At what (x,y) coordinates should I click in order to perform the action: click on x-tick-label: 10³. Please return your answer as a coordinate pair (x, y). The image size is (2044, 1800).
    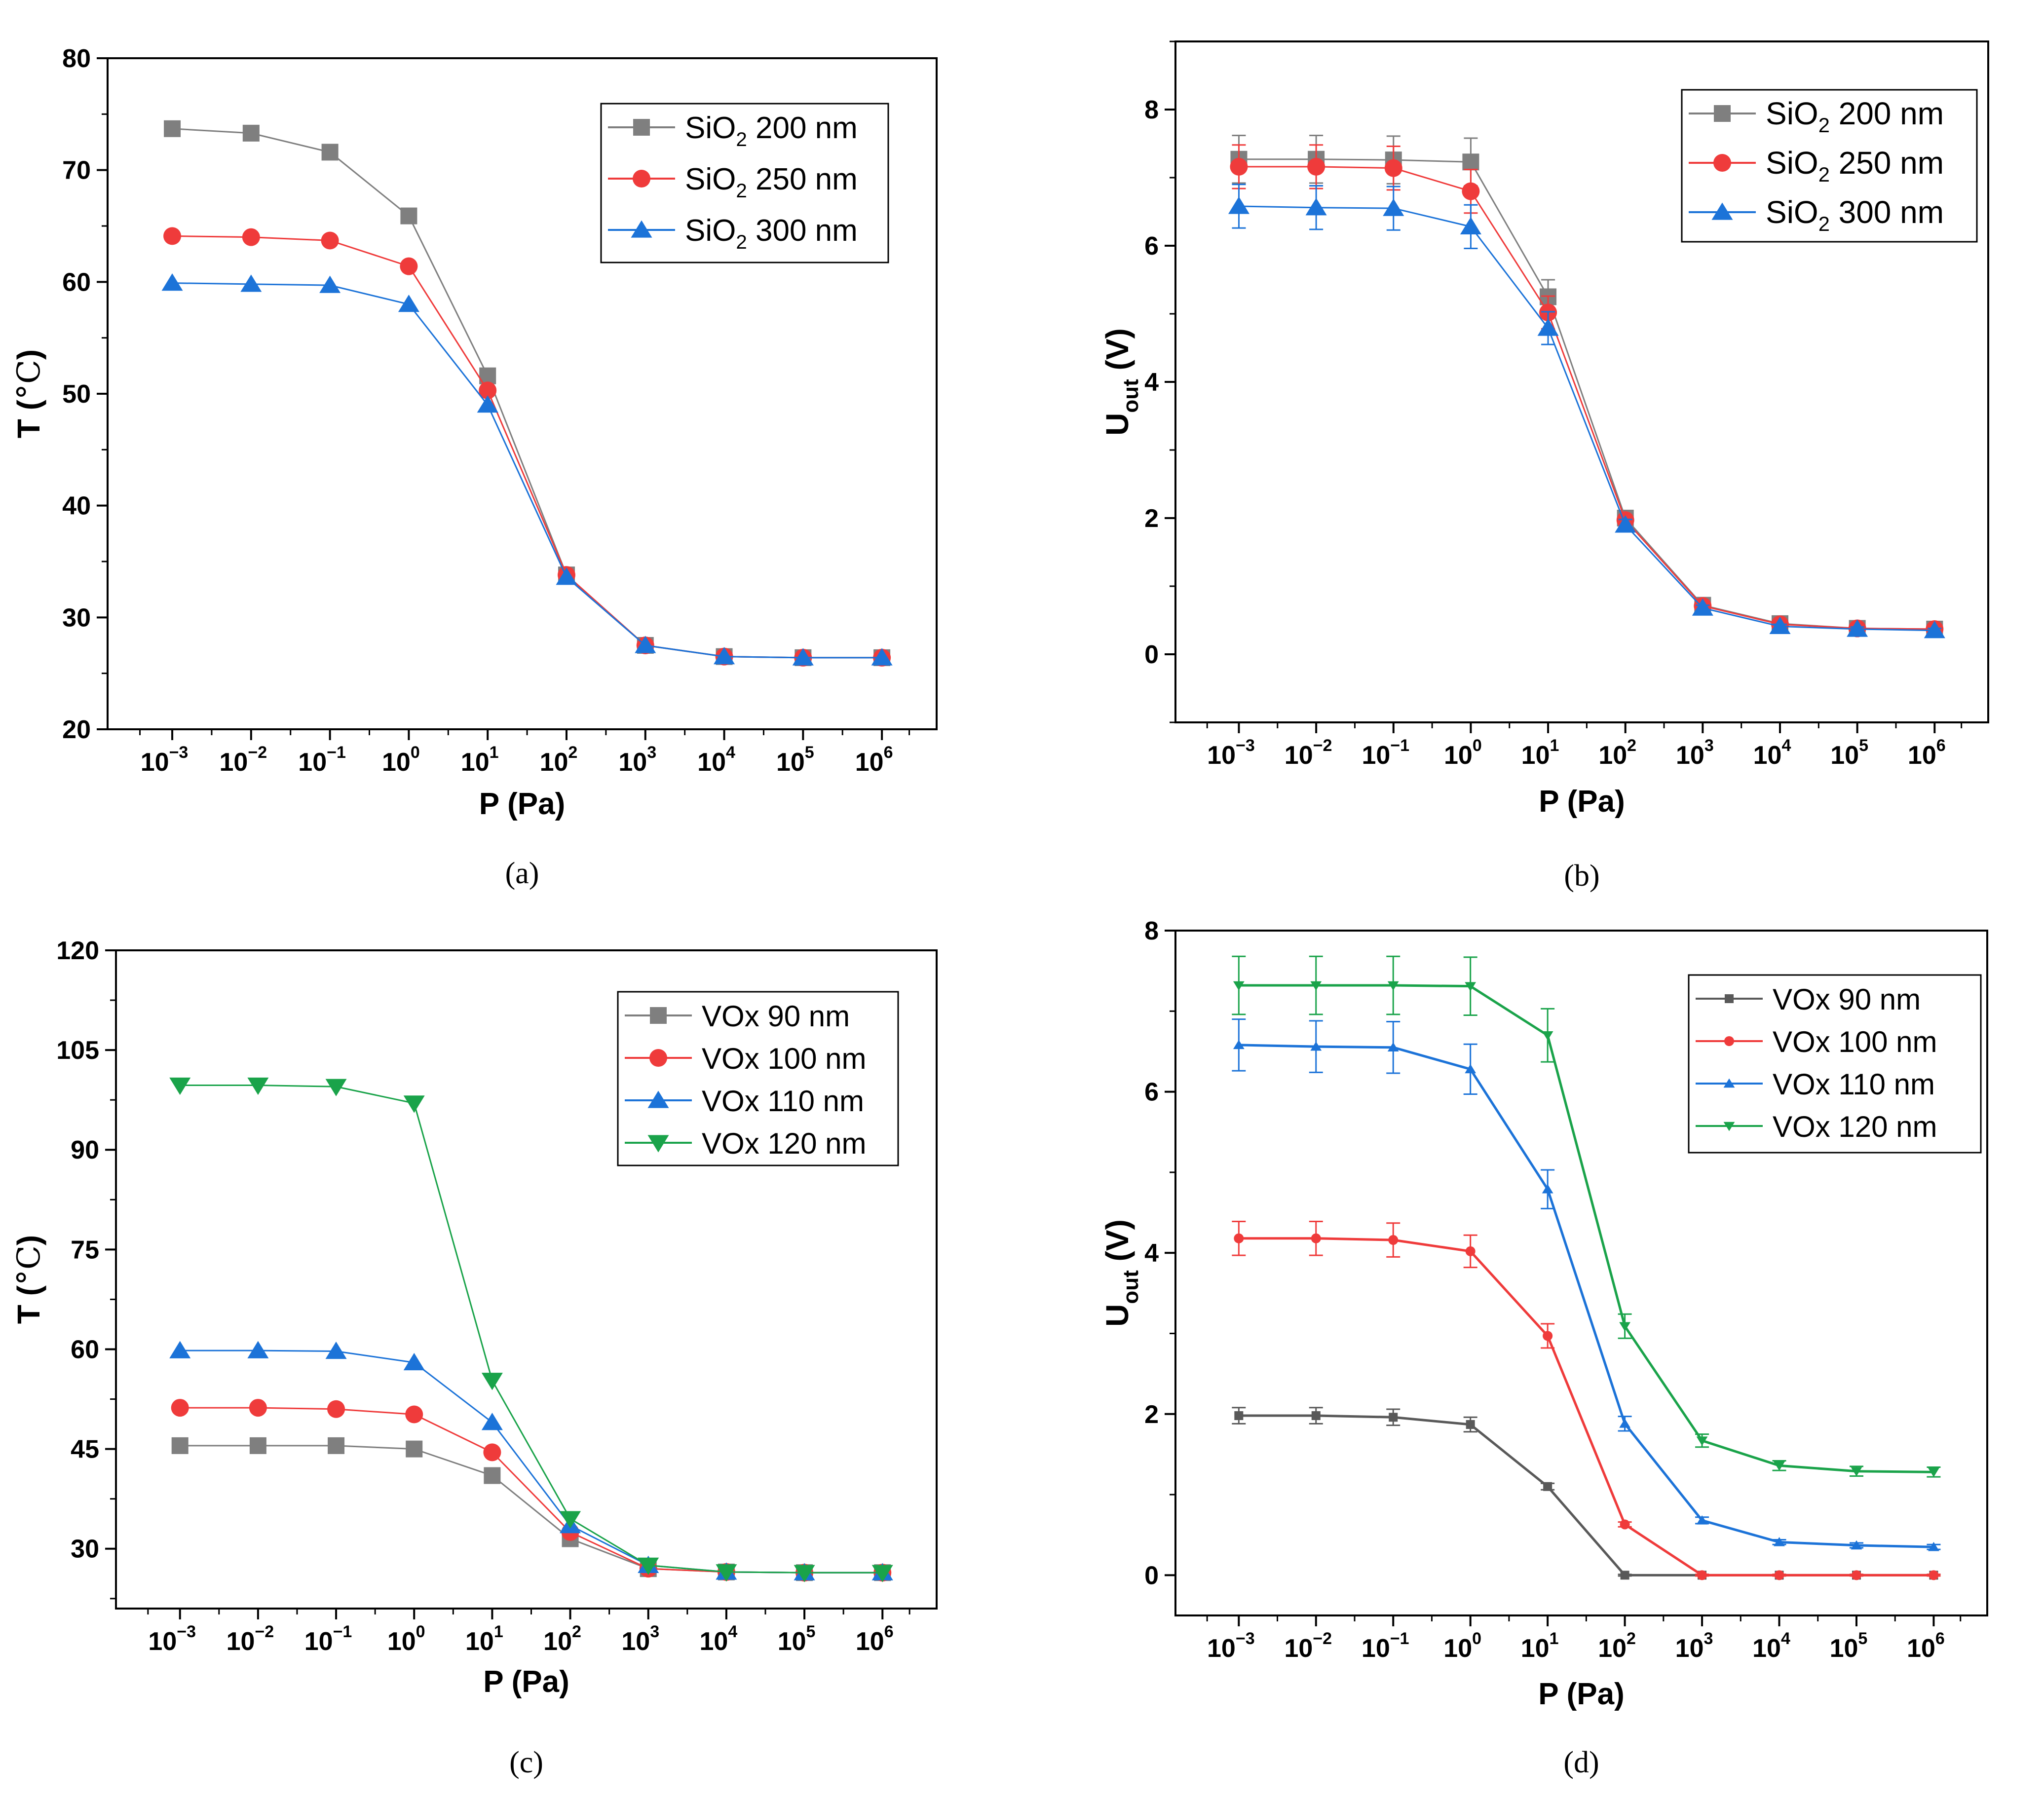
    Looking at the image, I should click on (1694, 1646).